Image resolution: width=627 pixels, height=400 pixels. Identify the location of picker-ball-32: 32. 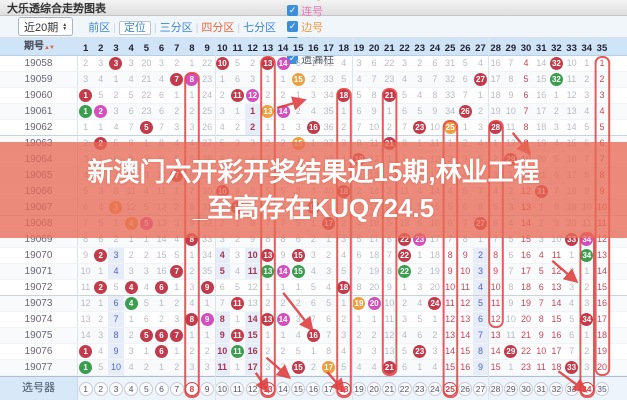
(556, 388).